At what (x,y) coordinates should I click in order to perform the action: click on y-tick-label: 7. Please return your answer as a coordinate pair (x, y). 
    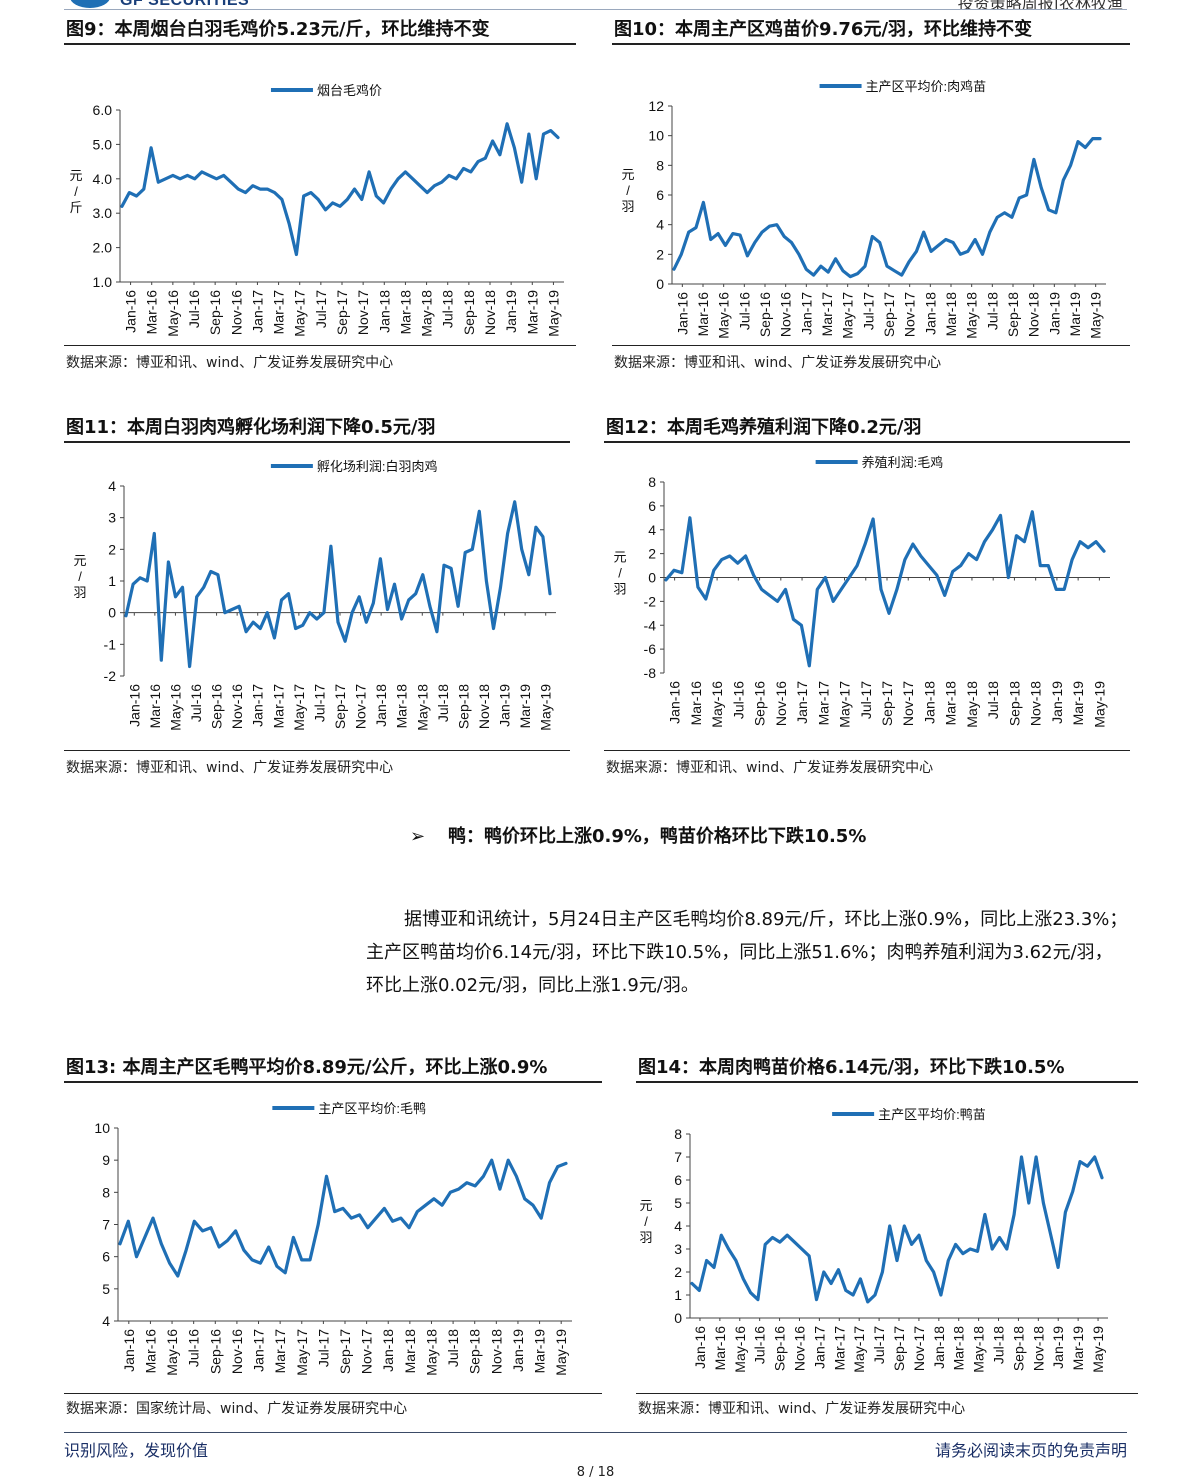
    Looking at the image, I should click on (106, 1225).